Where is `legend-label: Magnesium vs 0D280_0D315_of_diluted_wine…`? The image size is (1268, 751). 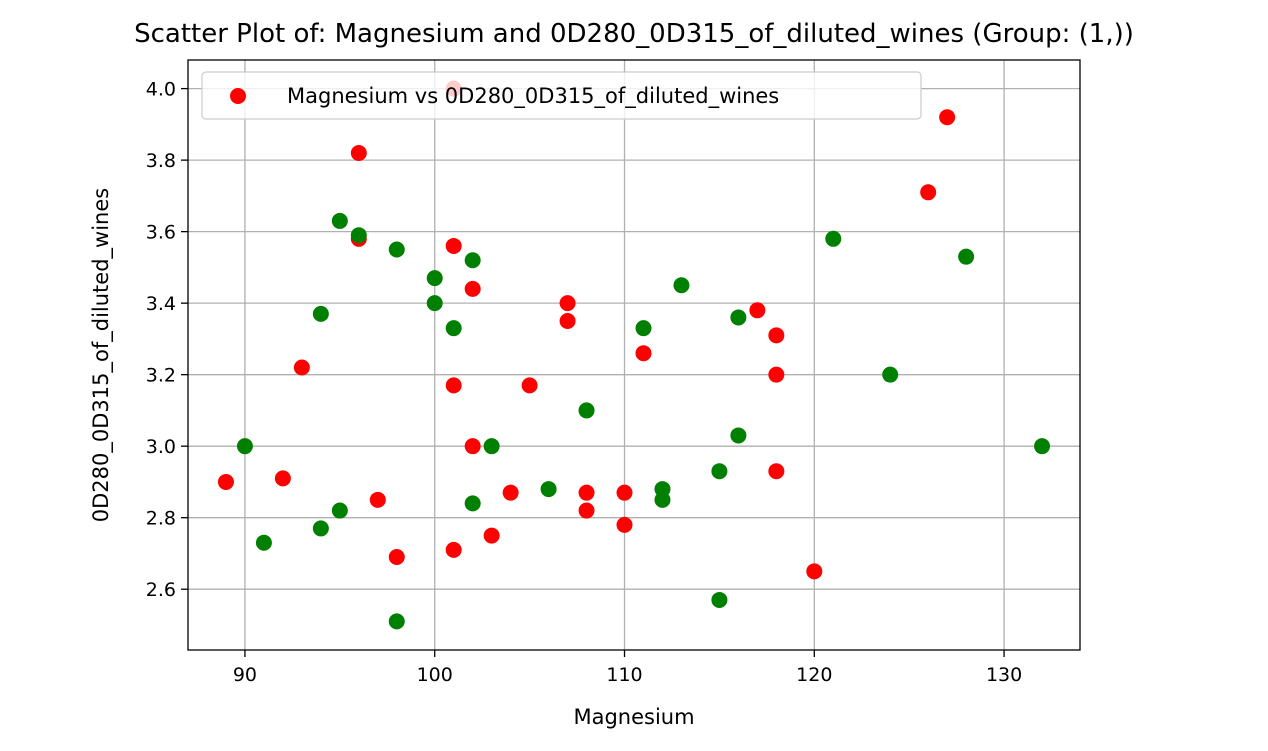
legend-label: Magnesium vs 0D280_0D315_of_diluted_wine… is located at coordinates (533, 96).